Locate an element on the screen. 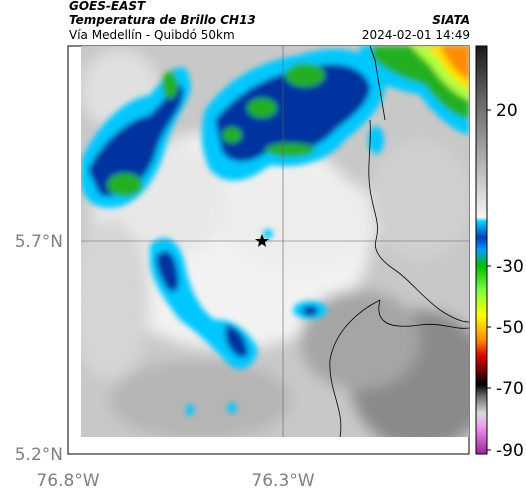  colorbar-tick-minus70: -70 is located at coordinates (510, 389).